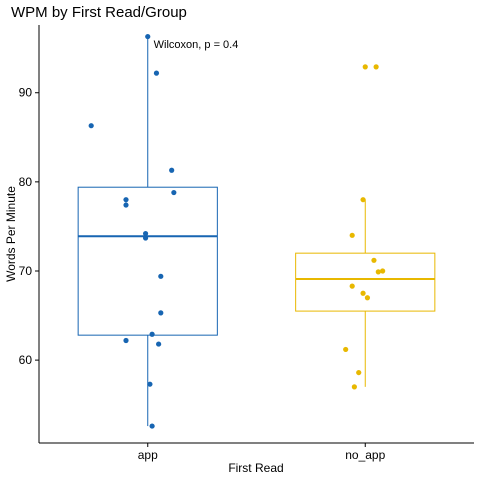 This screenshot has height=480, width=480. Describe the element at coordinates (148, 455) in the screenshot. I see `x-tick-label: app` at that location.